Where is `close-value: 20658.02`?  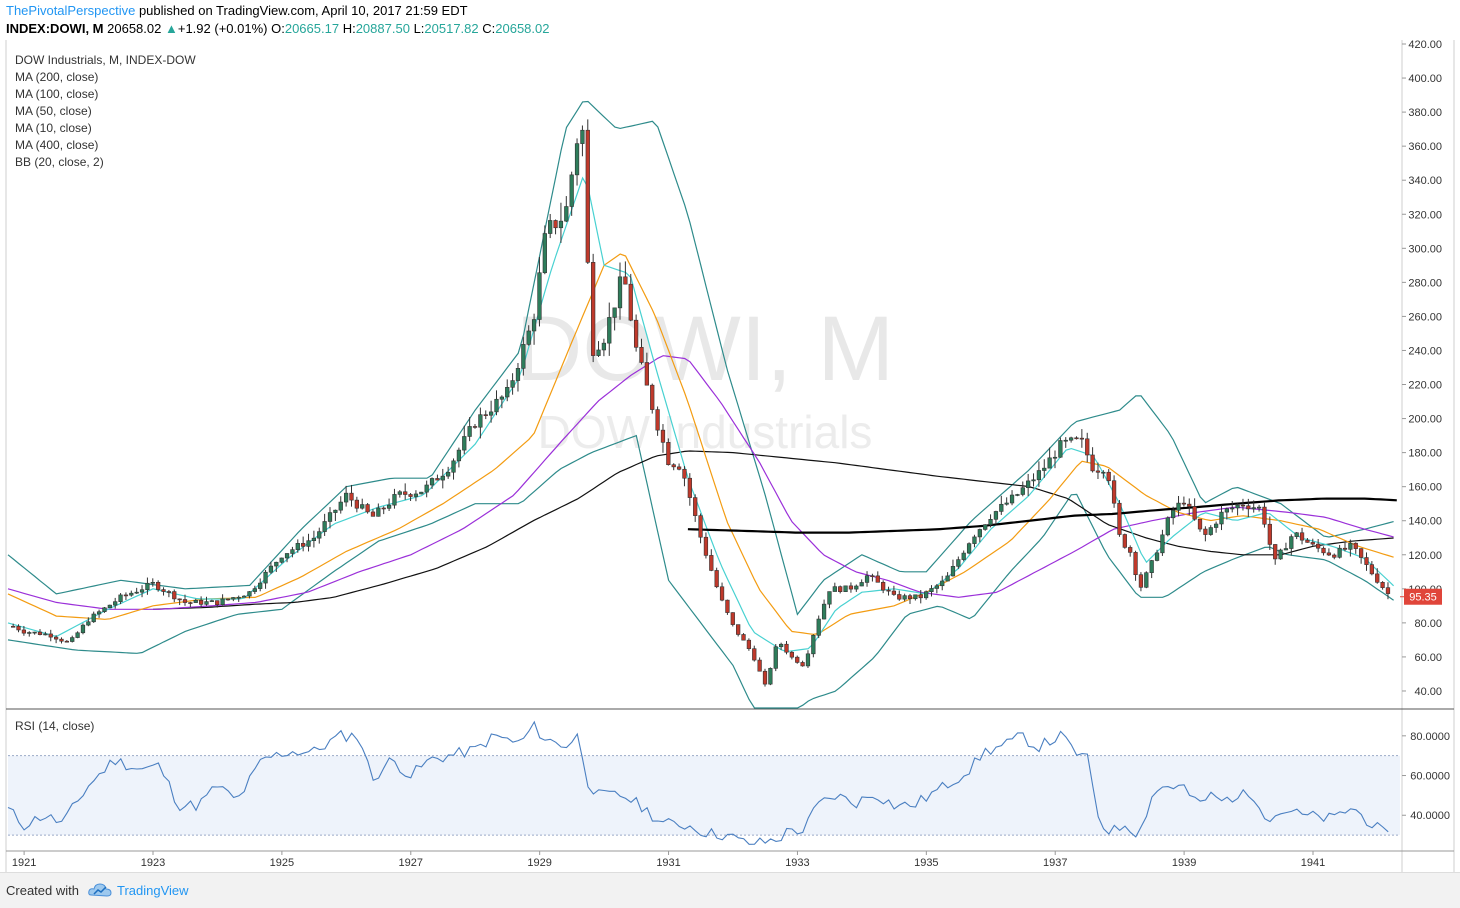 close-value: 20658.02 is located at coordinates (522, 28).